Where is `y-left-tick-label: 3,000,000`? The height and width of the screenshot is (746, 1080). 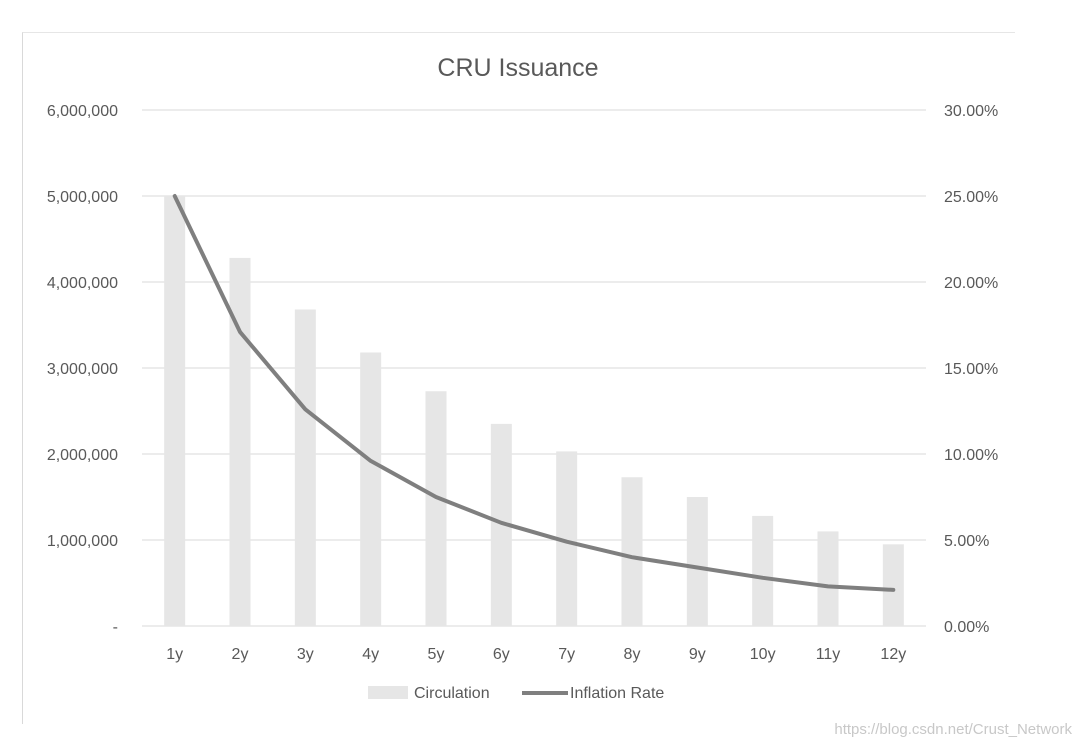 y-left-tick-label: 3,000,000 is located at coordinates (82, 369).